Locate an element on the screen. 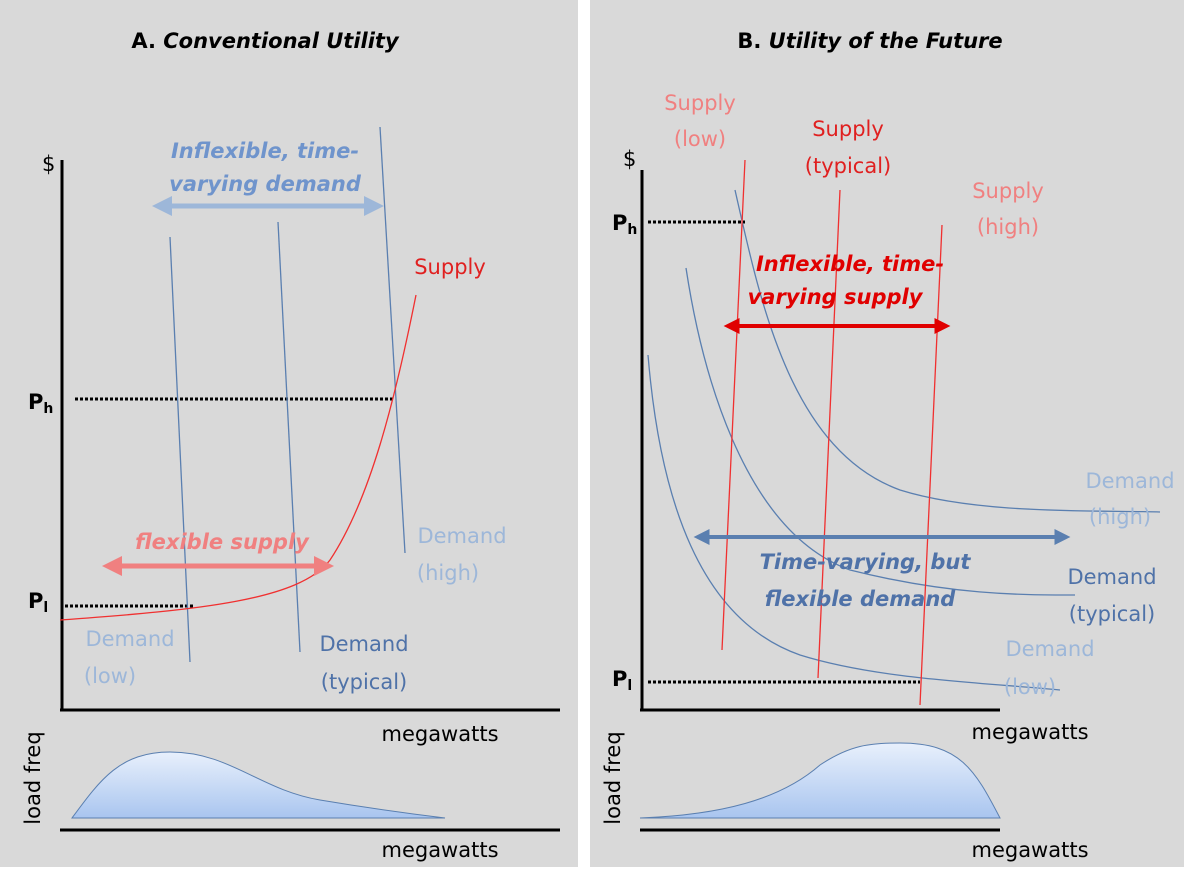 The height and width of the screenshot is (871, 1184). panel-title: B. Utility of the Future is located at coordinates (869, 41).